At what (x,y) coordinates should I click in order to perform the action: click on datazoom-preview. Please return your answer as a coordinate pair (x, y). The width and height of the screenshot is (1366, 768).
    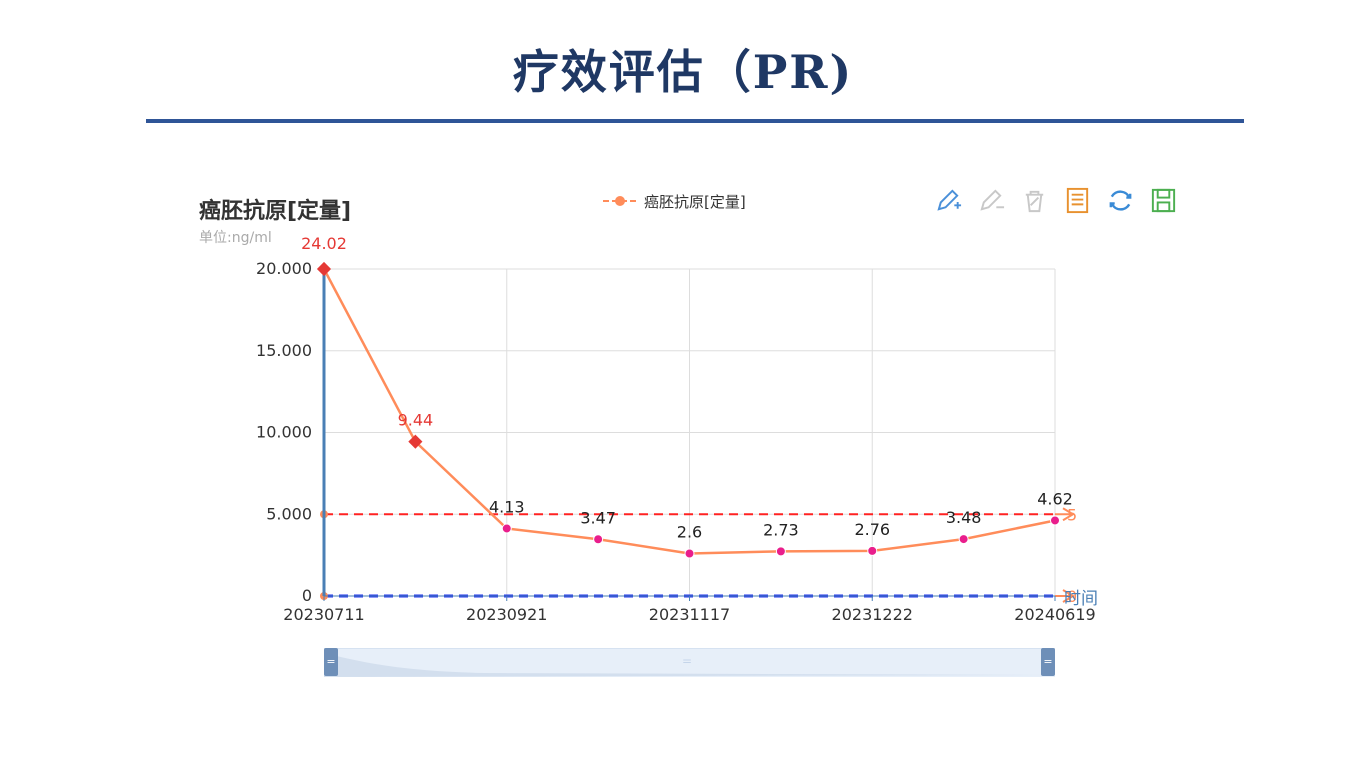
    Looking at the image, I should click on (689, 665).